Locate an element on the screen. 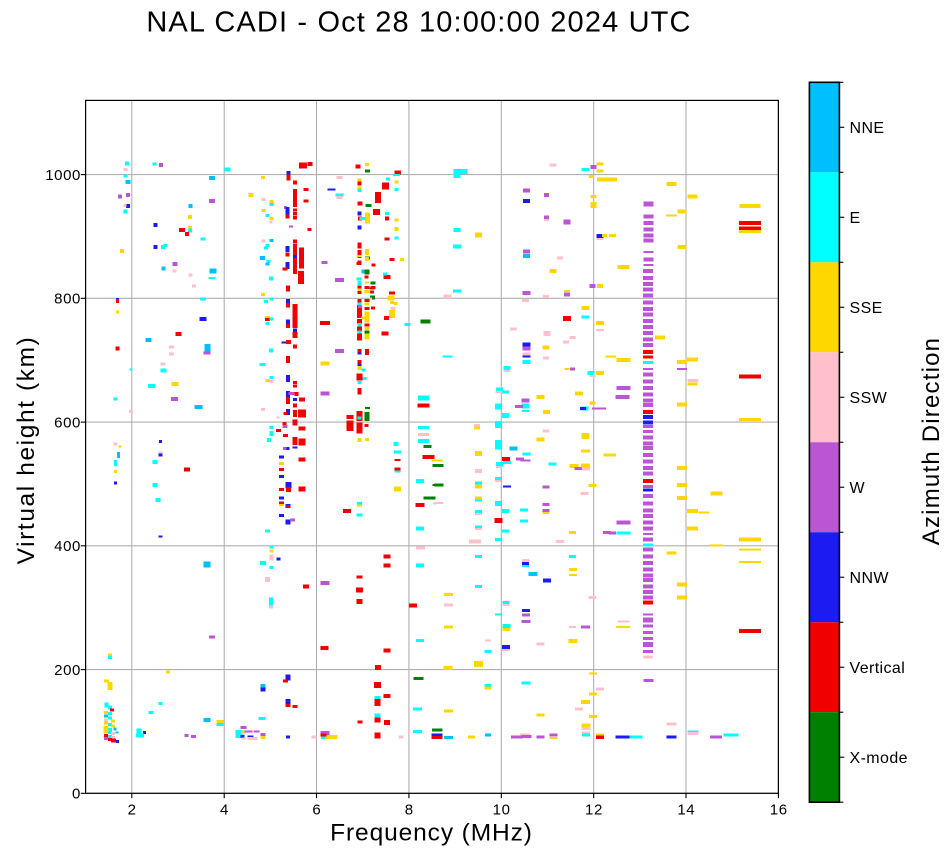 The image size is (951, 861). svg-text: W is located at coordinates (858, 488).